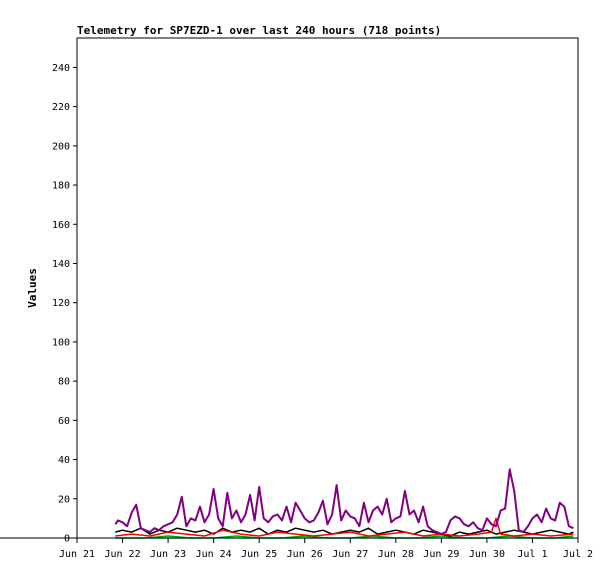 The width and height of the screenshot is (615, 579). Describe the element at coordinates (214, 554) in the screenshot. I see `x-tick-label: Jun 24` at that location.